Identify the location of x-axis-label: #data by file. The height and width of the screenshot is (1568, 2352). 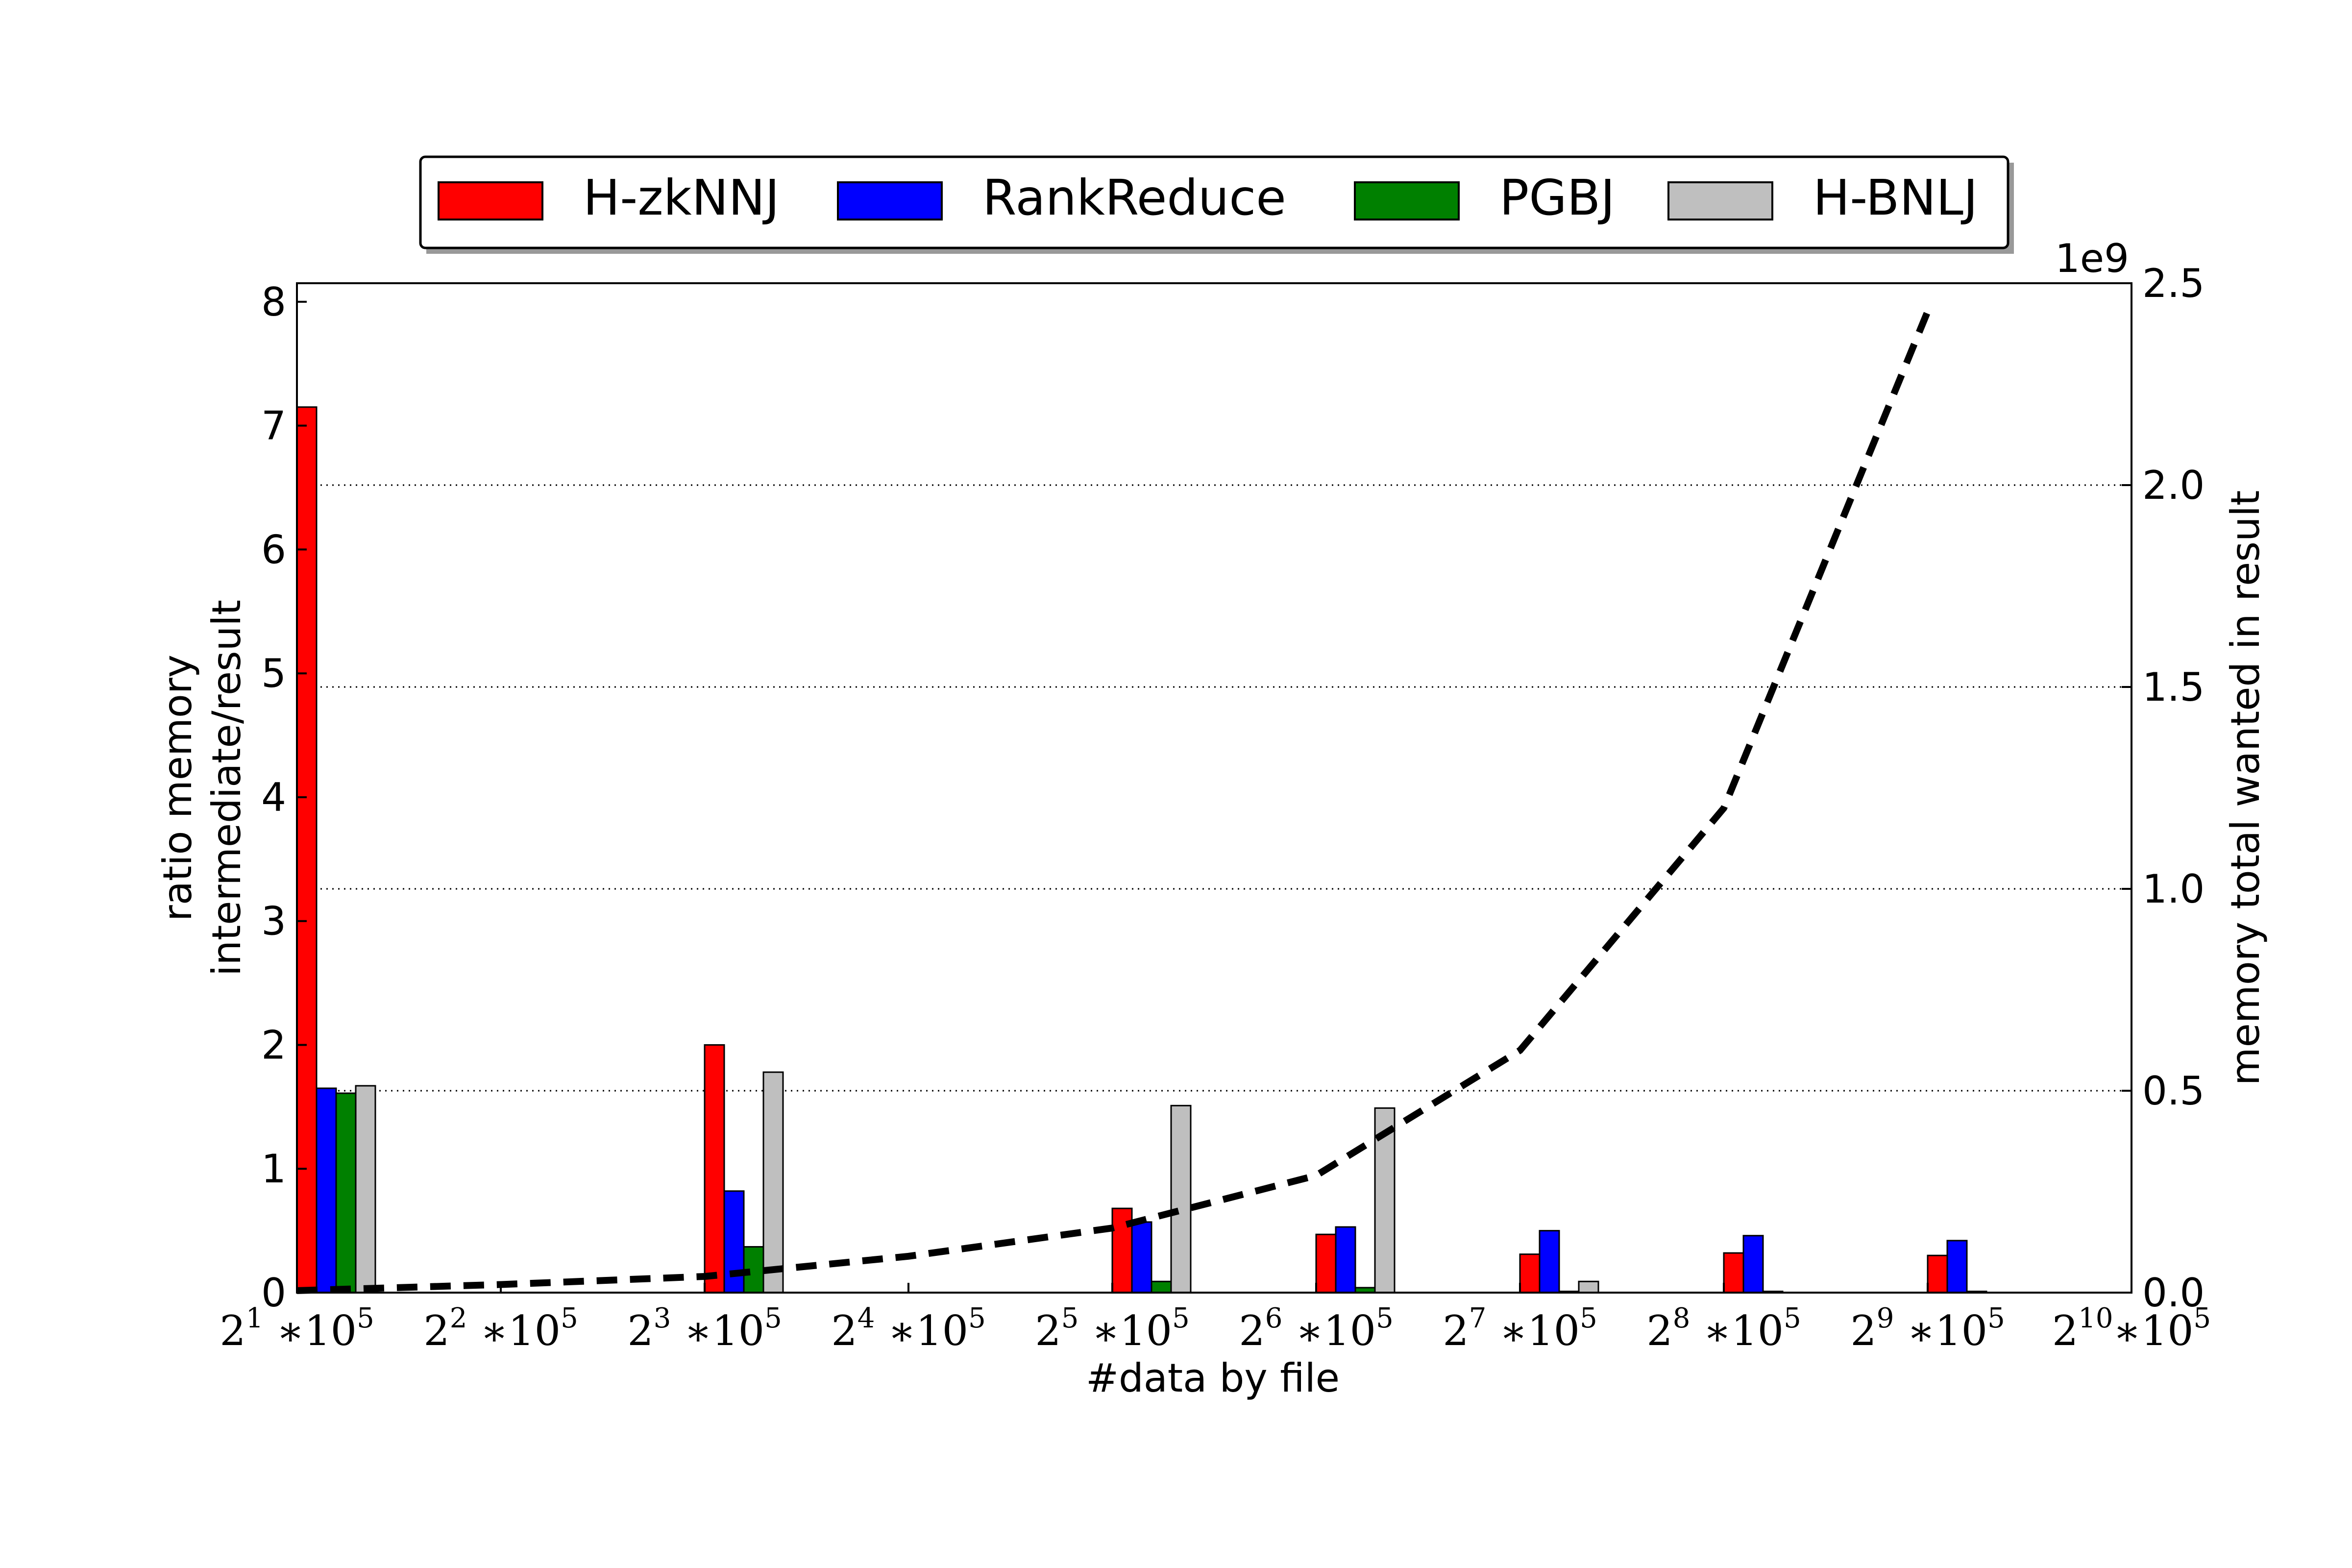
(1213, 1378).